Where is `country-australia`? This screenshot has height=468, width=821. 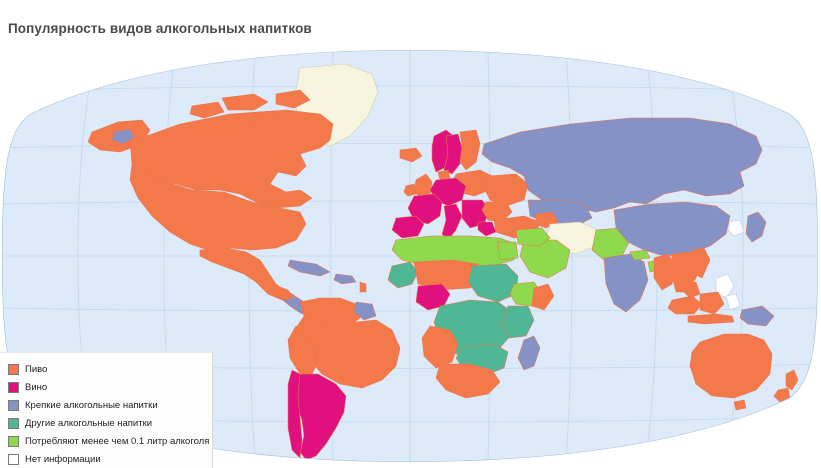
country-australia is located at coordinates (731, 366).